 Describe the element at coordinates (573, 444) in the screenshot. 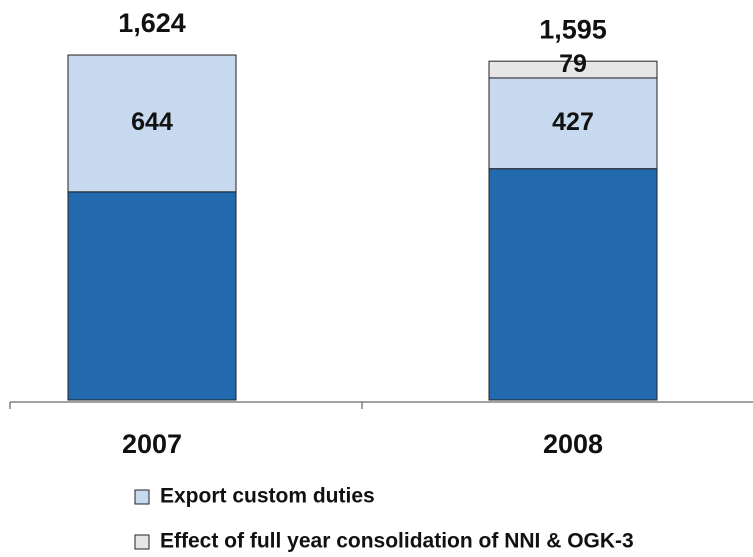

I see `x-tick-label: 2008` at that location.